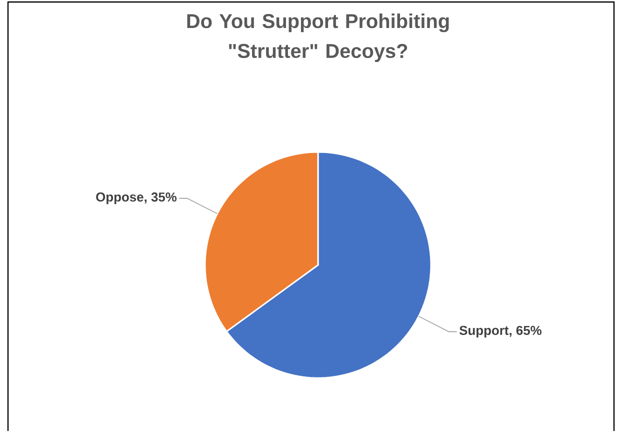  What do you see at coordinates (318, 38) in the screenshot?
I see `chart-title: Do You Support Prohibiting "Strutter" Decoys?` at bounding box center [318, 38].